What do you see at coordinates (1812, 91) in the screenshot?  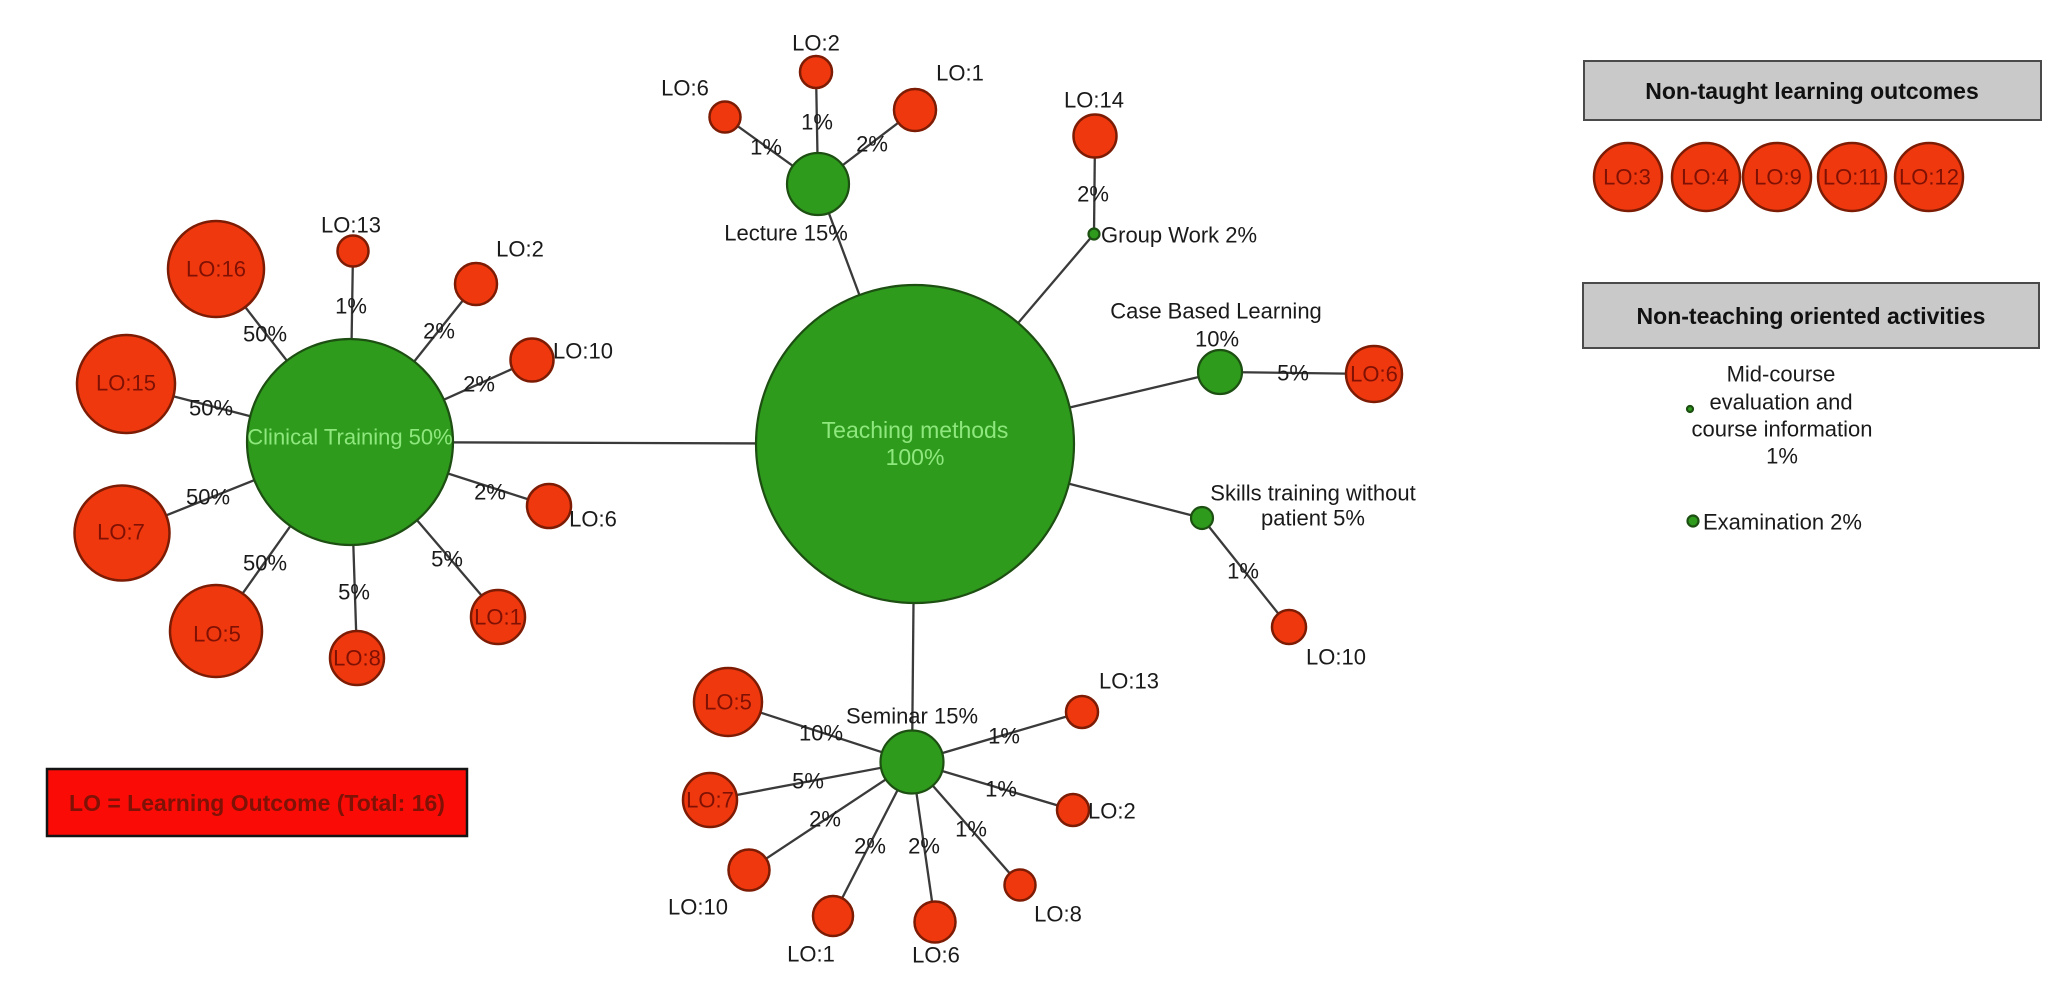 I see `svg-text: Non-taught learning outcomes` at bounding box center [1812, 91].